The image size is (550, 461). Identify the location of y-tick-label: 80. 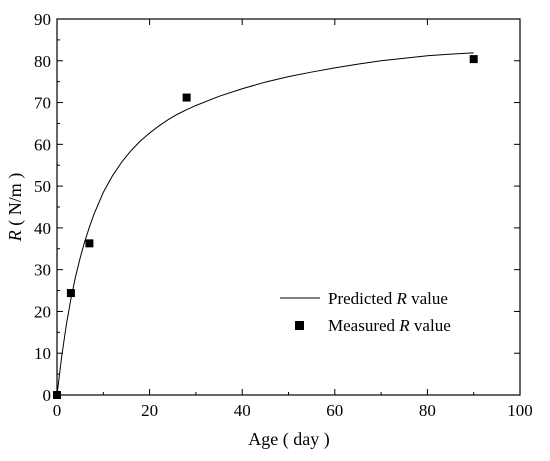
(42, 61).